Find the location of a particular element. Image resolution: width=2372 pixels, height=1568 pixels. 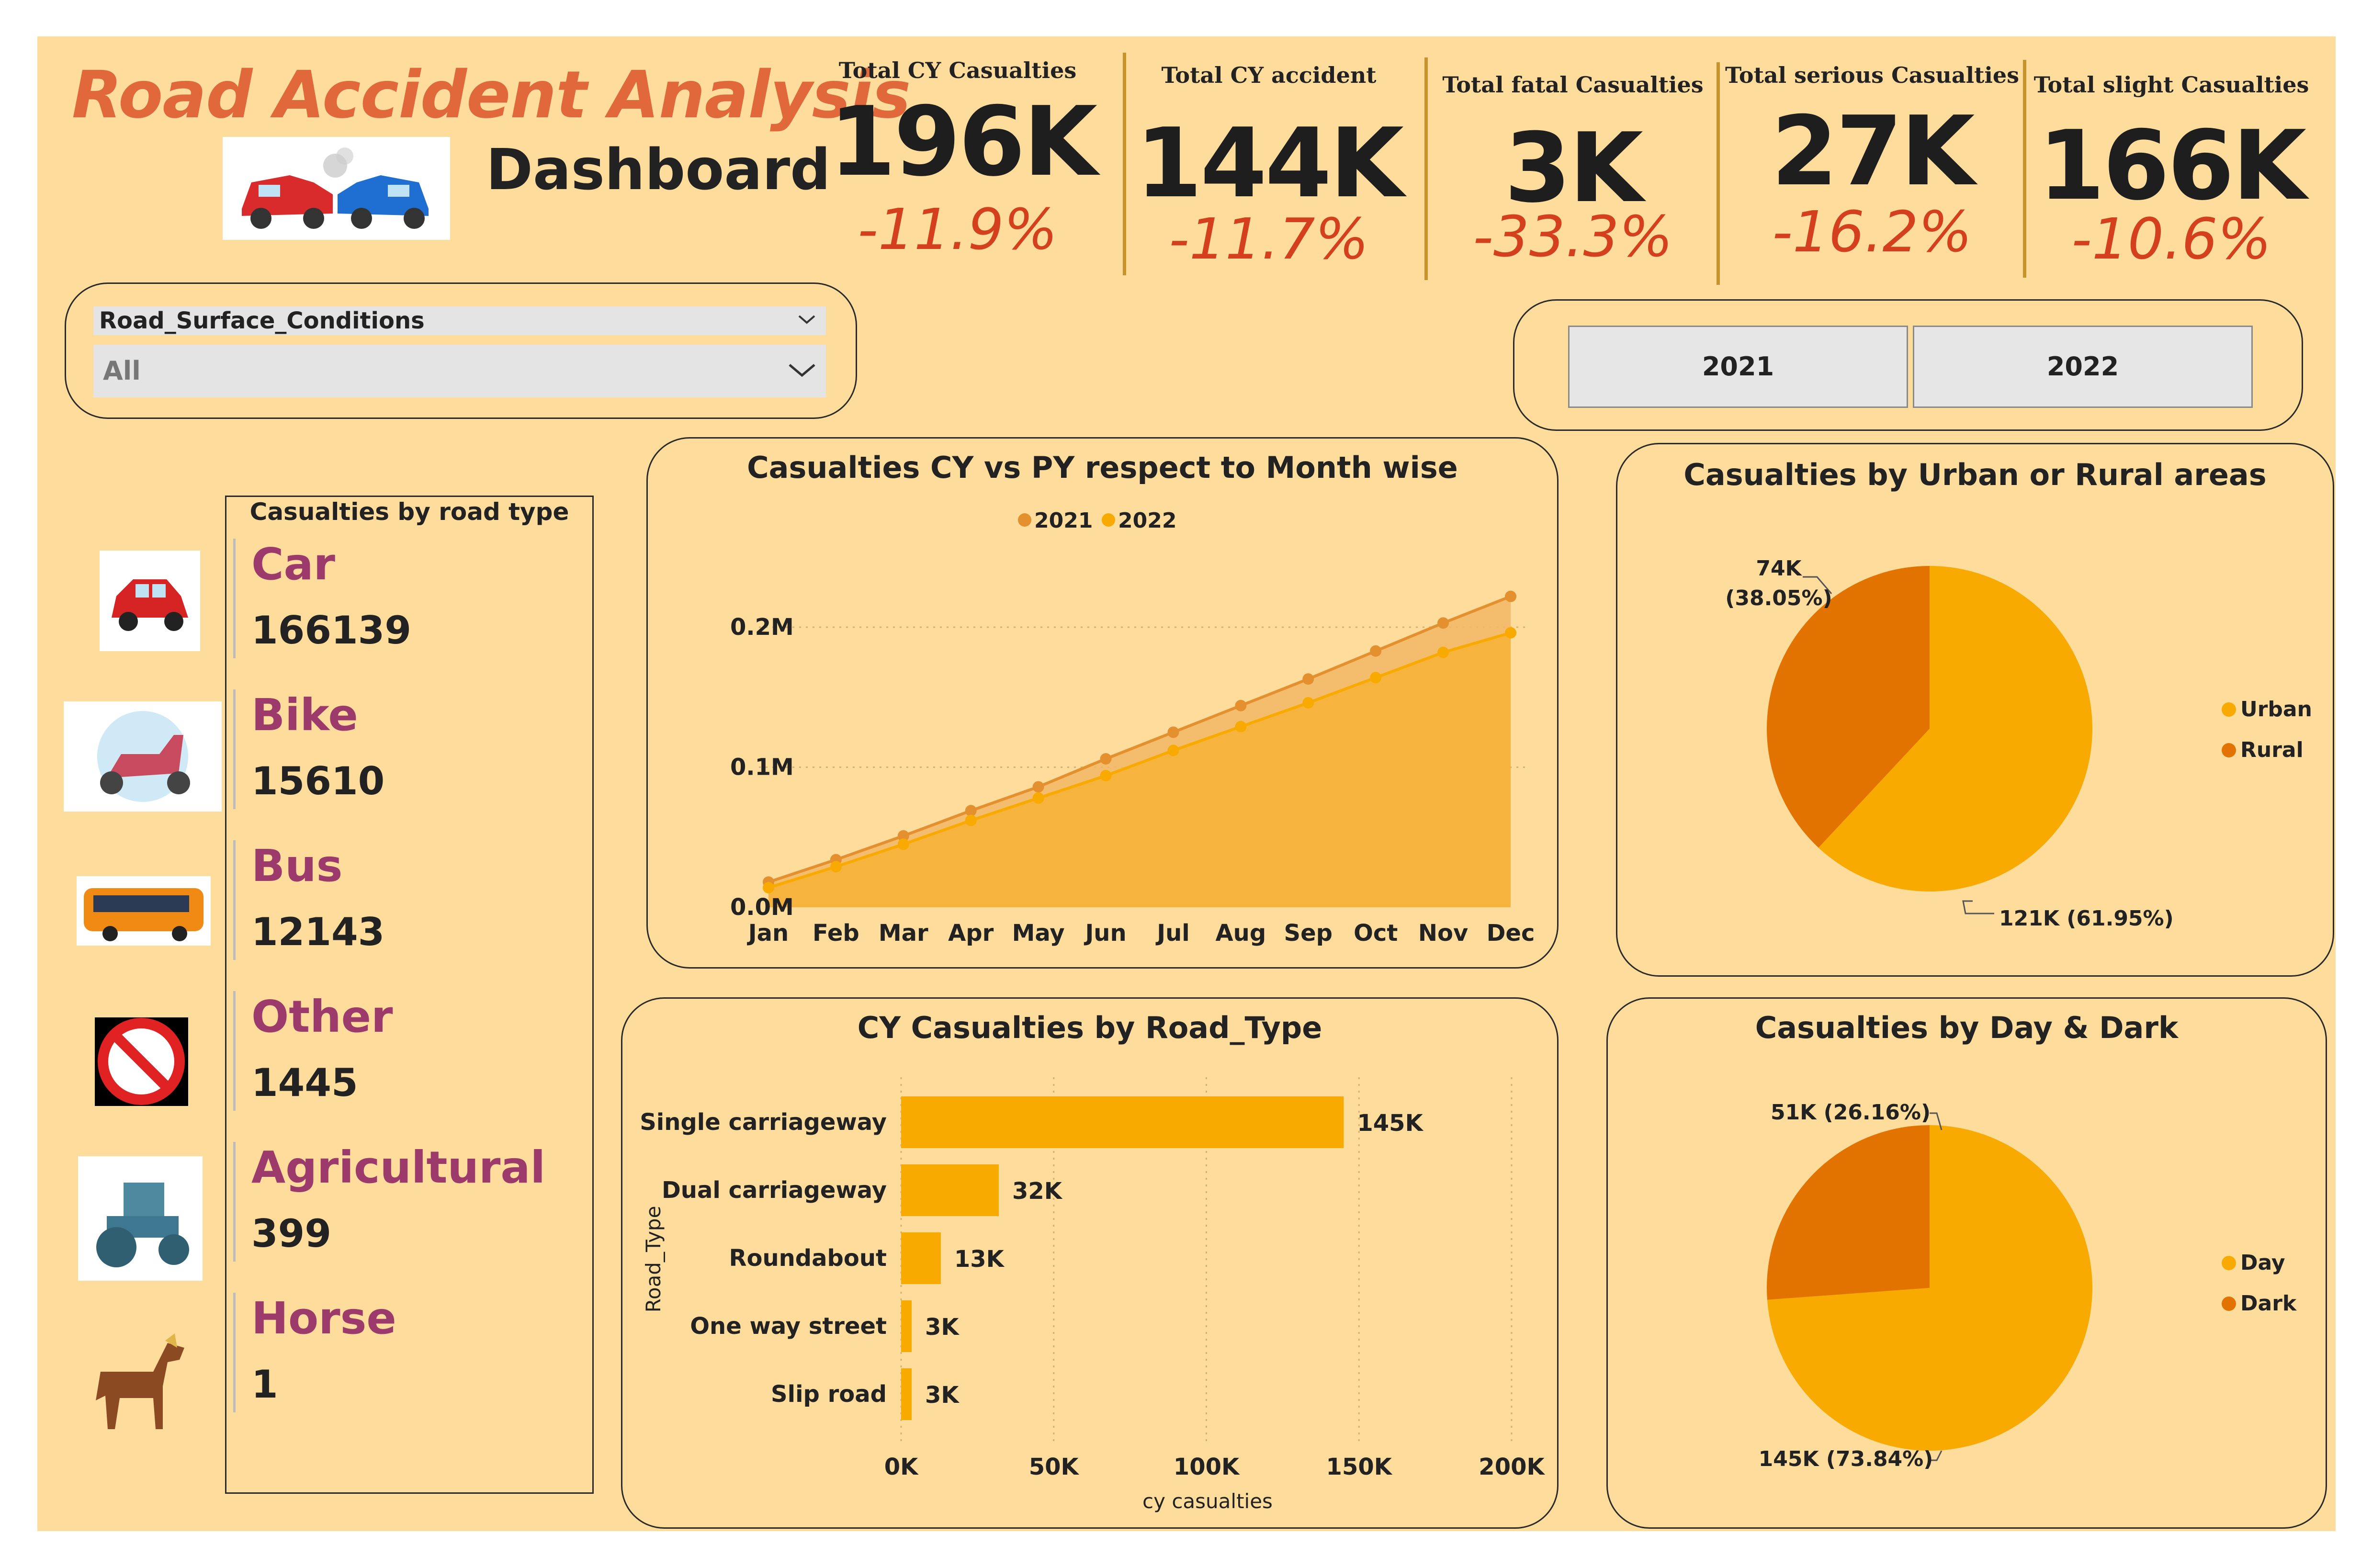

legend-label-day: Day is located at coordinates (2263, 1263).